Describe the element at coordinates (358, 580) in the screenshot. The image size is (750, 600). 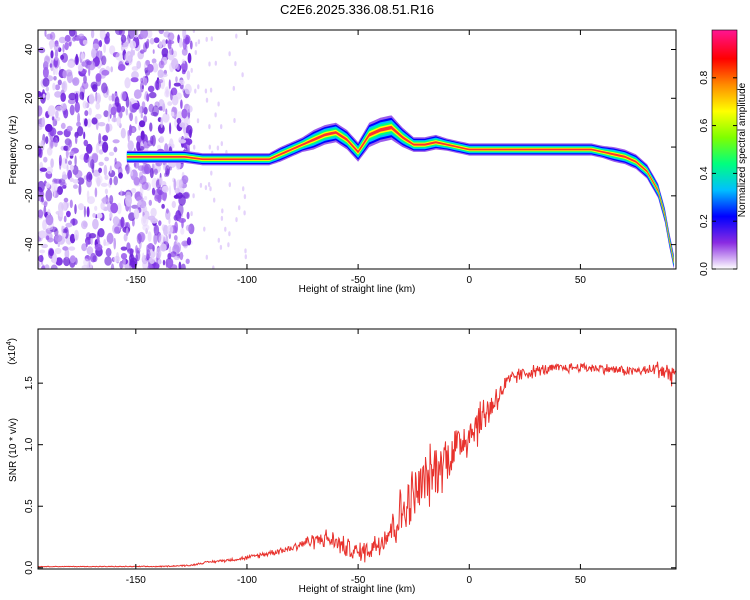
I see `x-tick-label: -50` at that location.